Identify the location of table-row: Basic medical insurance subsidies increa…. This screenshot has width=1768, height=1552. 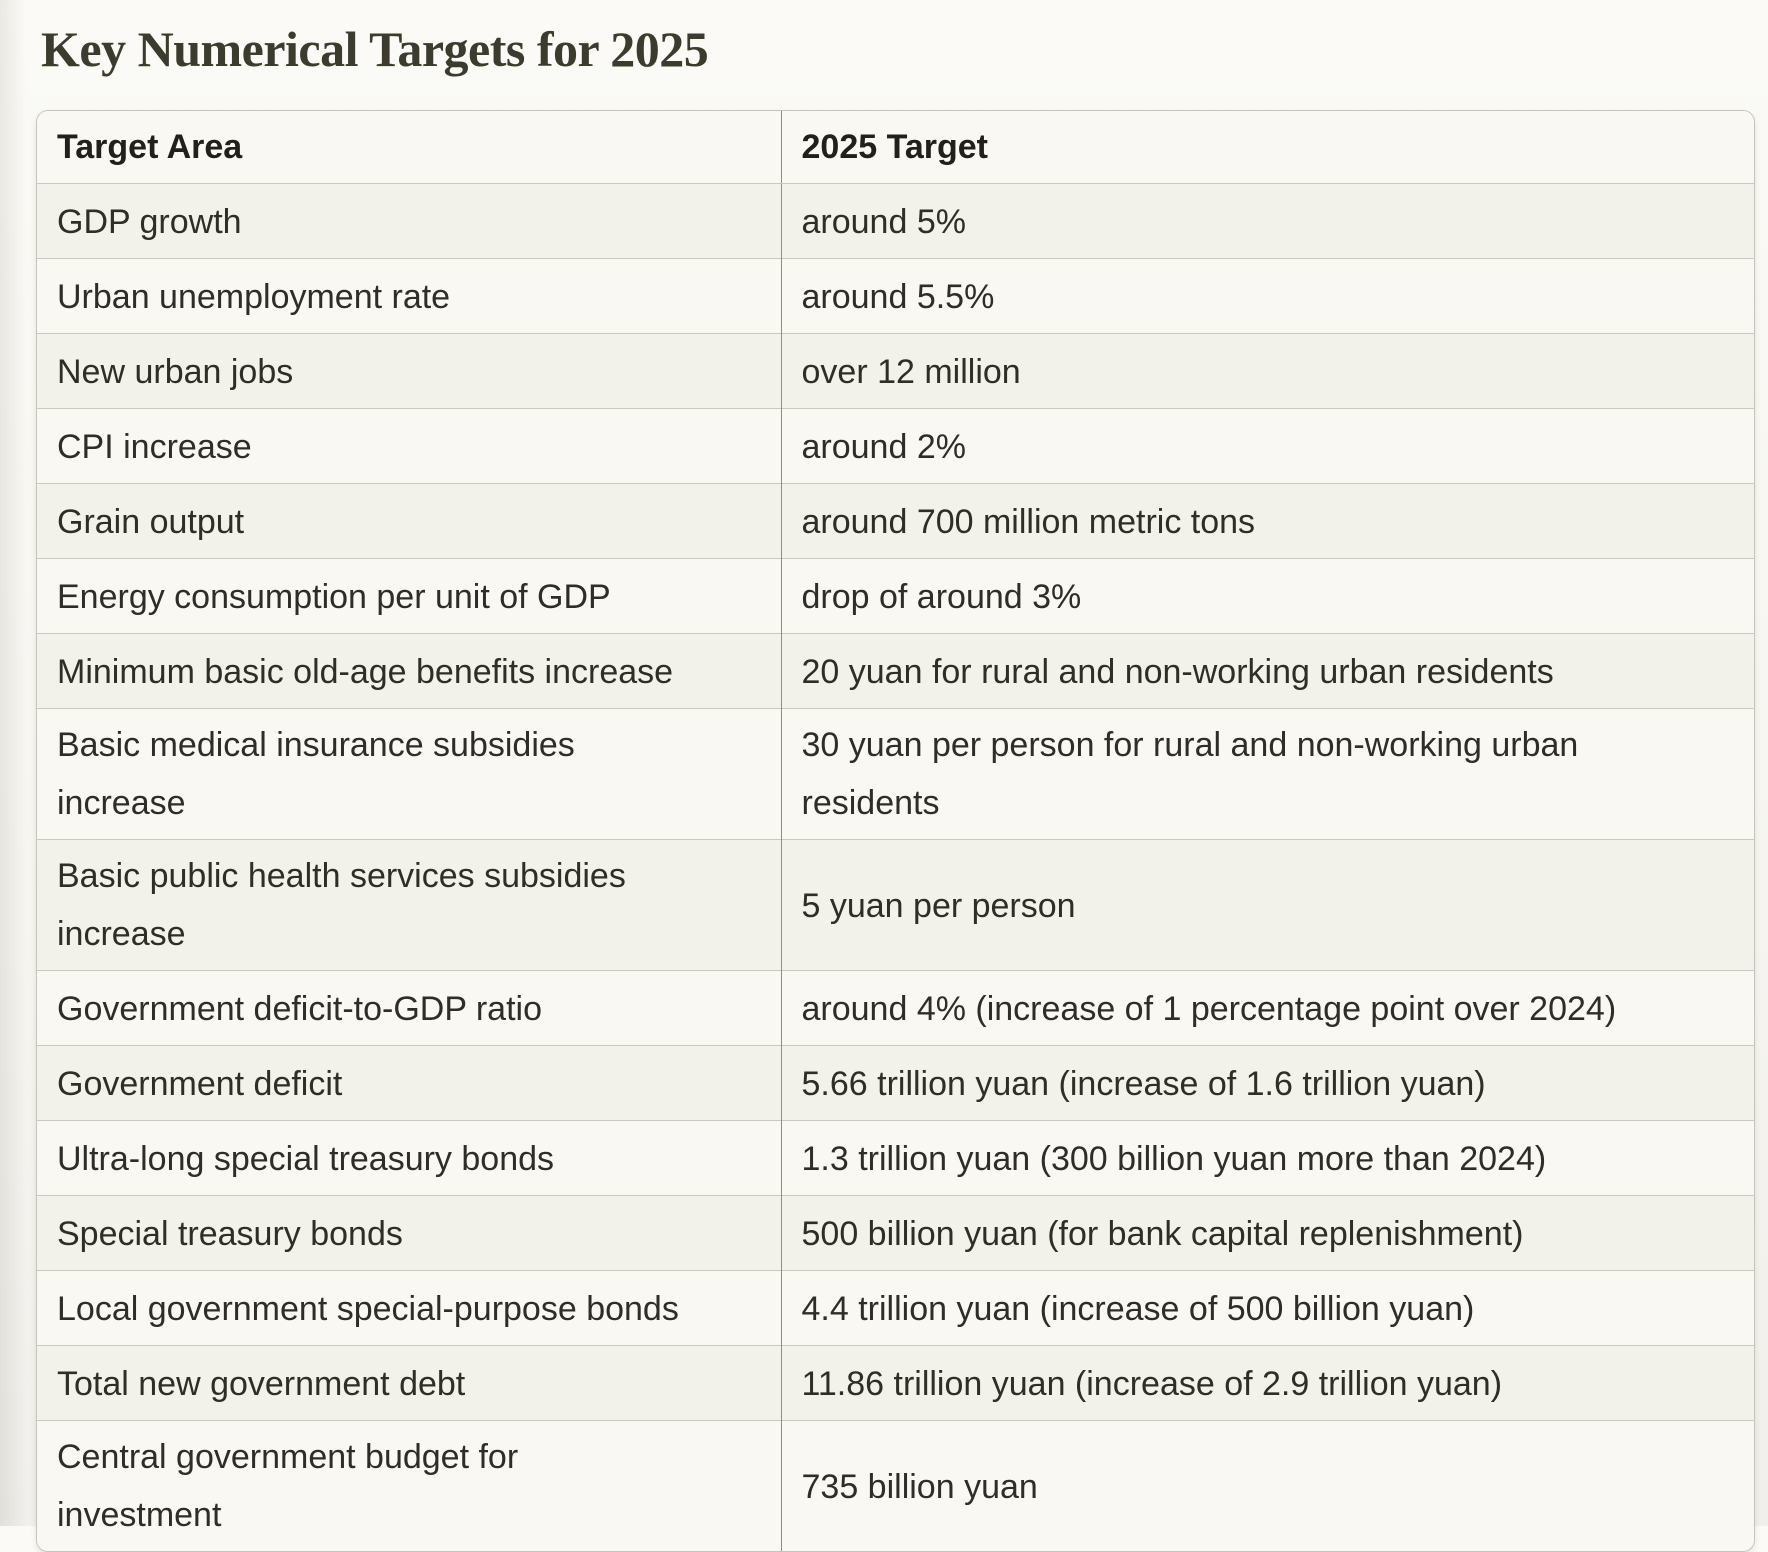
(895, 774).